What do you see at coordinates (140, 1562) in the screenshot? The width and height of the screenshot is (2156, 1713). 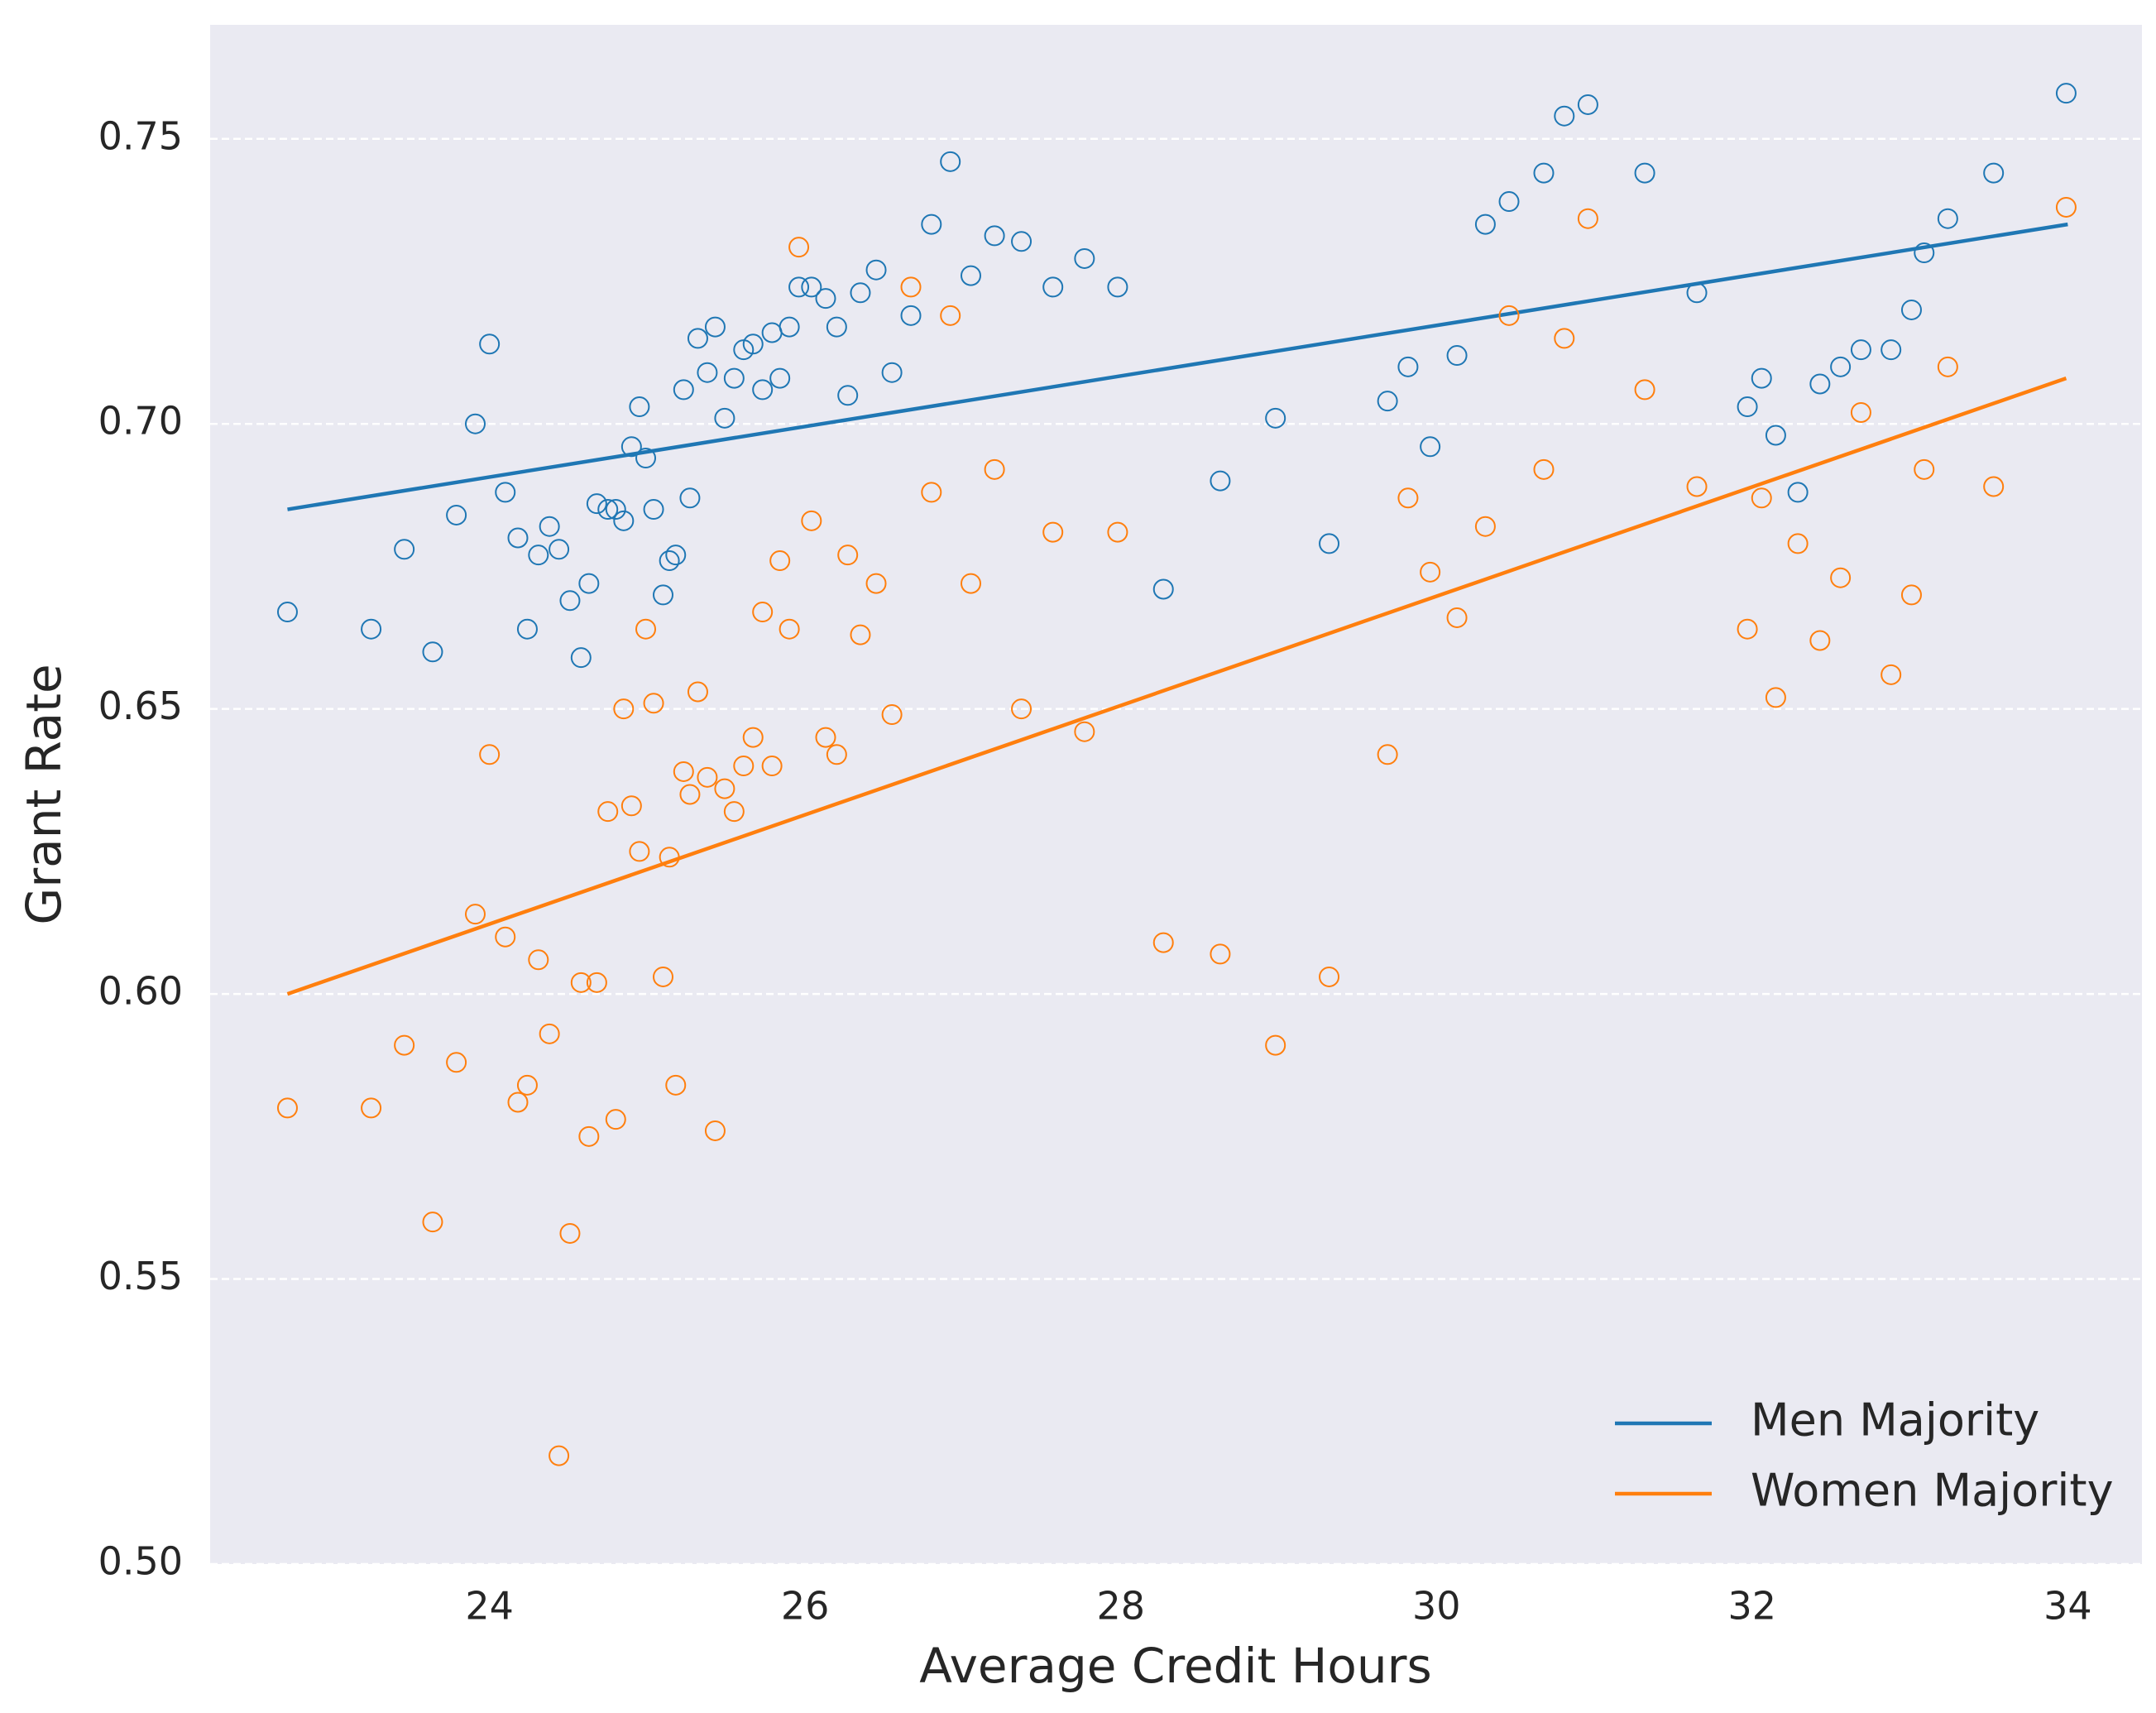 I see `y-tick-label: 0.50` at bounding box center [140, 1562].